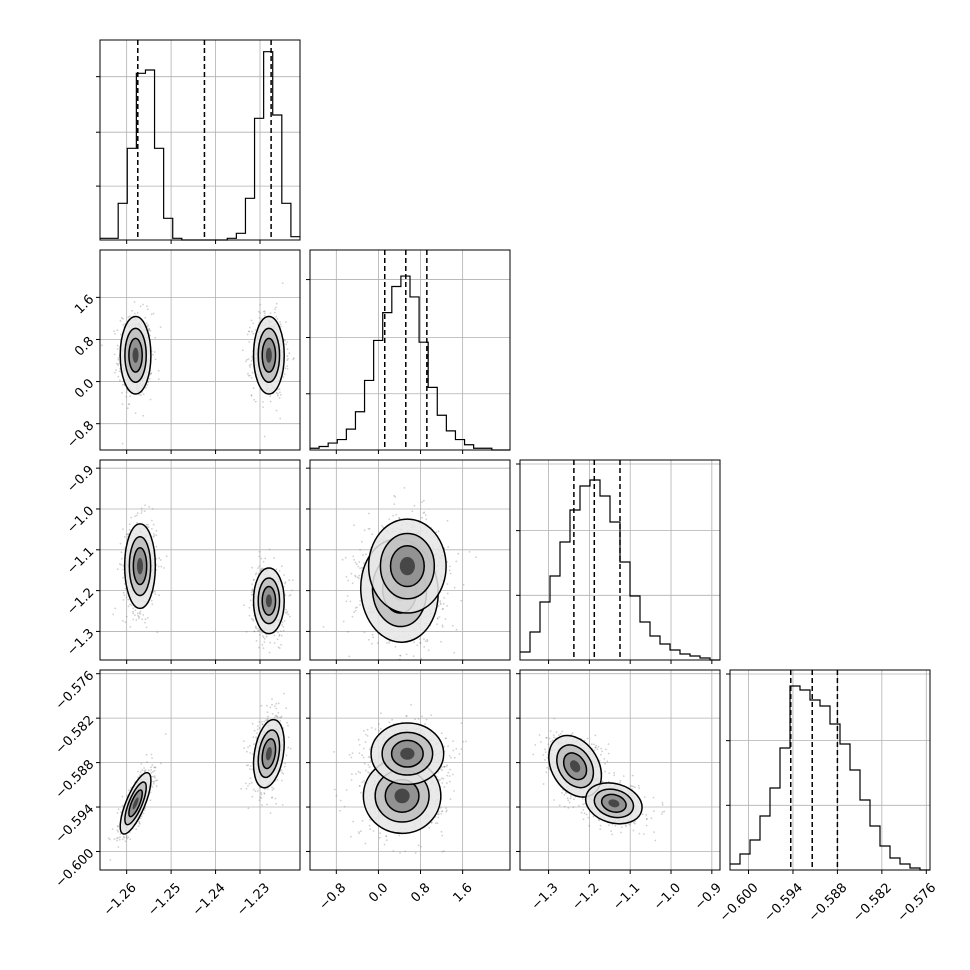 The width and height of the screenshot is (970, 970). What do you see at coordinates (80, 434) in the screenshot?
I see `ytick-label-2-0: −0.8` at bounding box center [80, 434].